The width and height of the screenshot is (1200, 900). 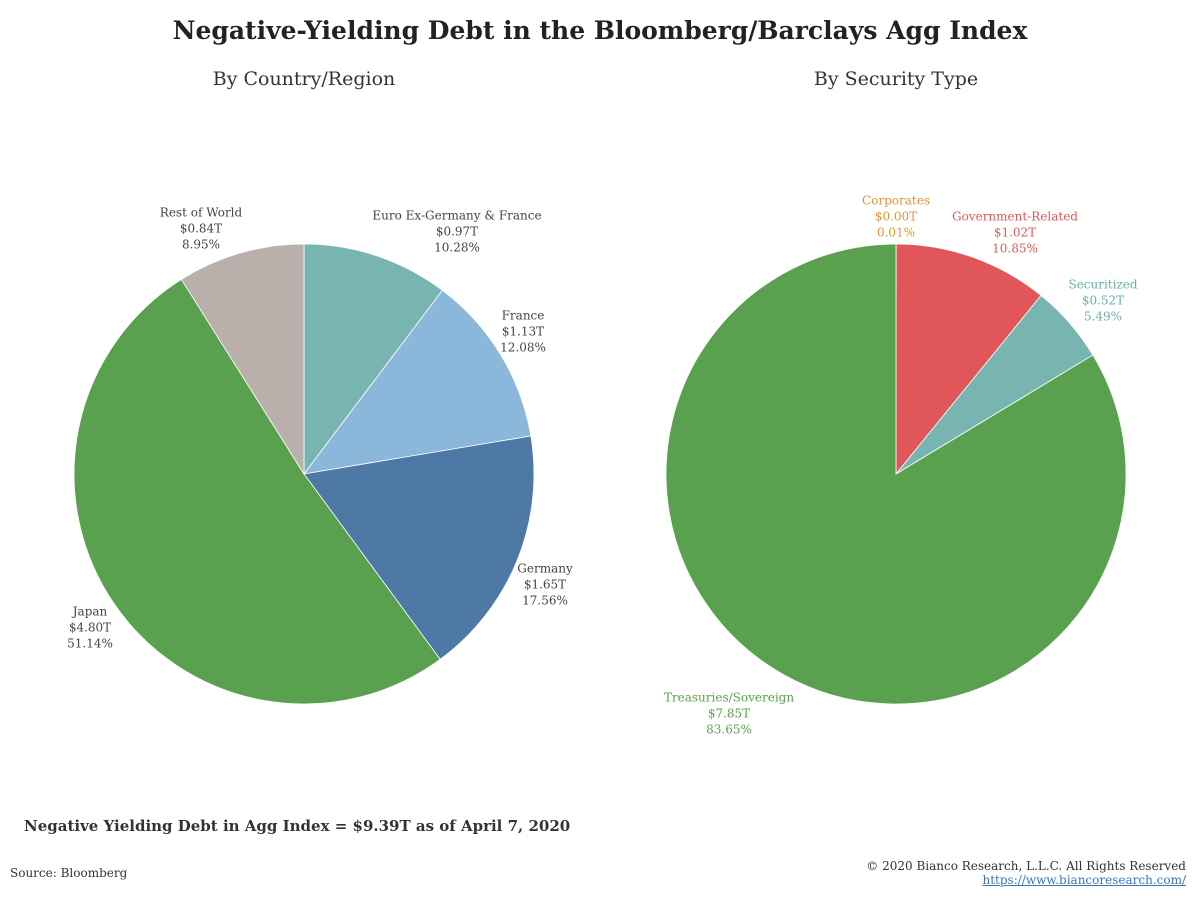 I want to click on slice-label-name-corporates: Corporates, so click(x=896, y=201).